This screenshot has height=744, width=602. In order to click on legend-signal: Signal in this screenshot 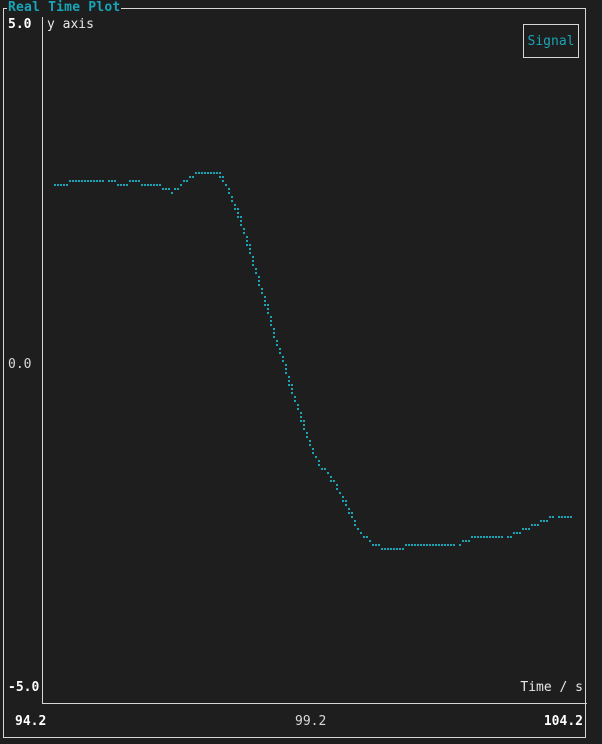, I will do `click(551, 41)`.